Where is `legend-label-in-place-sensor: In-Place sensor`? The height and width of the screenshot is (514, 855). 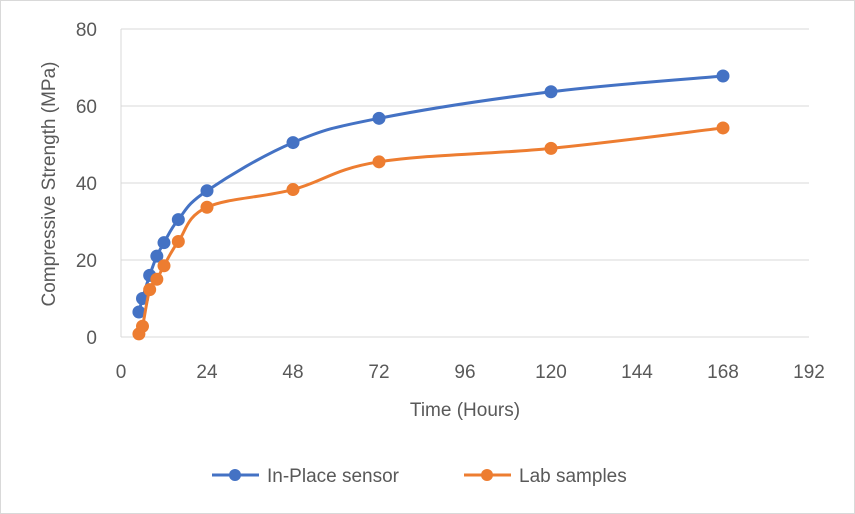
legend-label-in-place-sensor: In-Place sensor is located at coordinates (333, 476).